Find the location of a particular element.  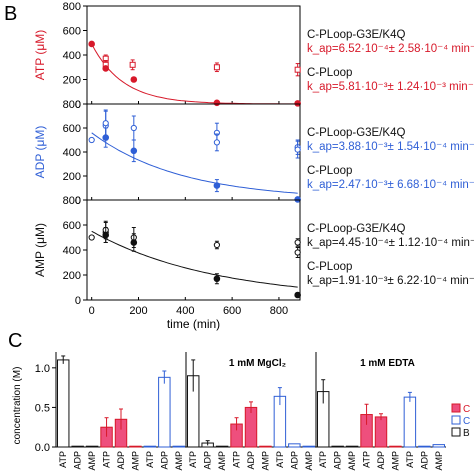

y-tick-label: 1.0 is located at coordinates (42, 369).